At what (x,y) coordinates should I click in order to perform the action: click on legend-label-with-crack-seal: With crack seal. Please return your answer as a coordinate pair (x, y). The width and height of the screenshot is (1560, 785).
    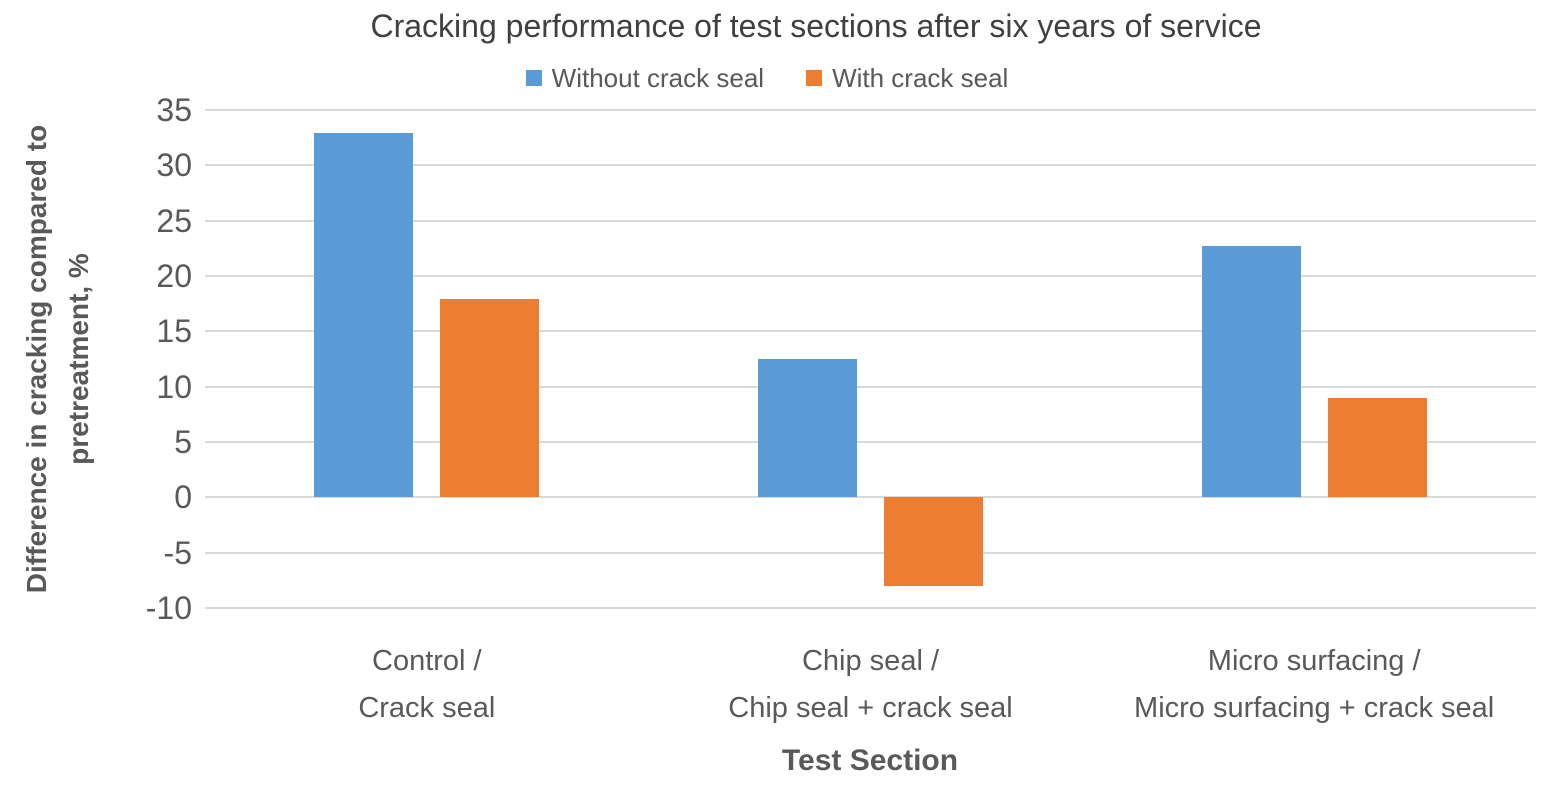
    Looking at the image, I should click on (920, 77).